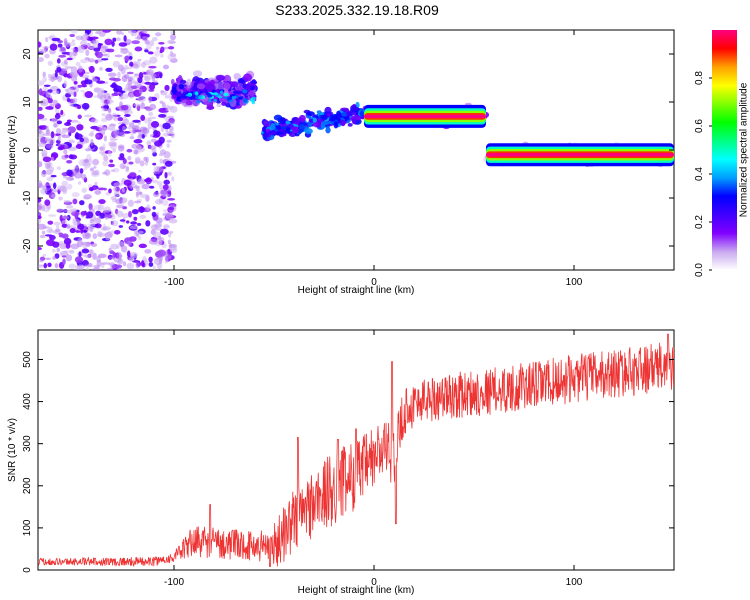 This screenshot has width=750, height=600. What do you see at coordinates (356, 590) in the screenshot?
I see `snr-x-label: Height of straight line (km)` at bounding box center [356, 590].